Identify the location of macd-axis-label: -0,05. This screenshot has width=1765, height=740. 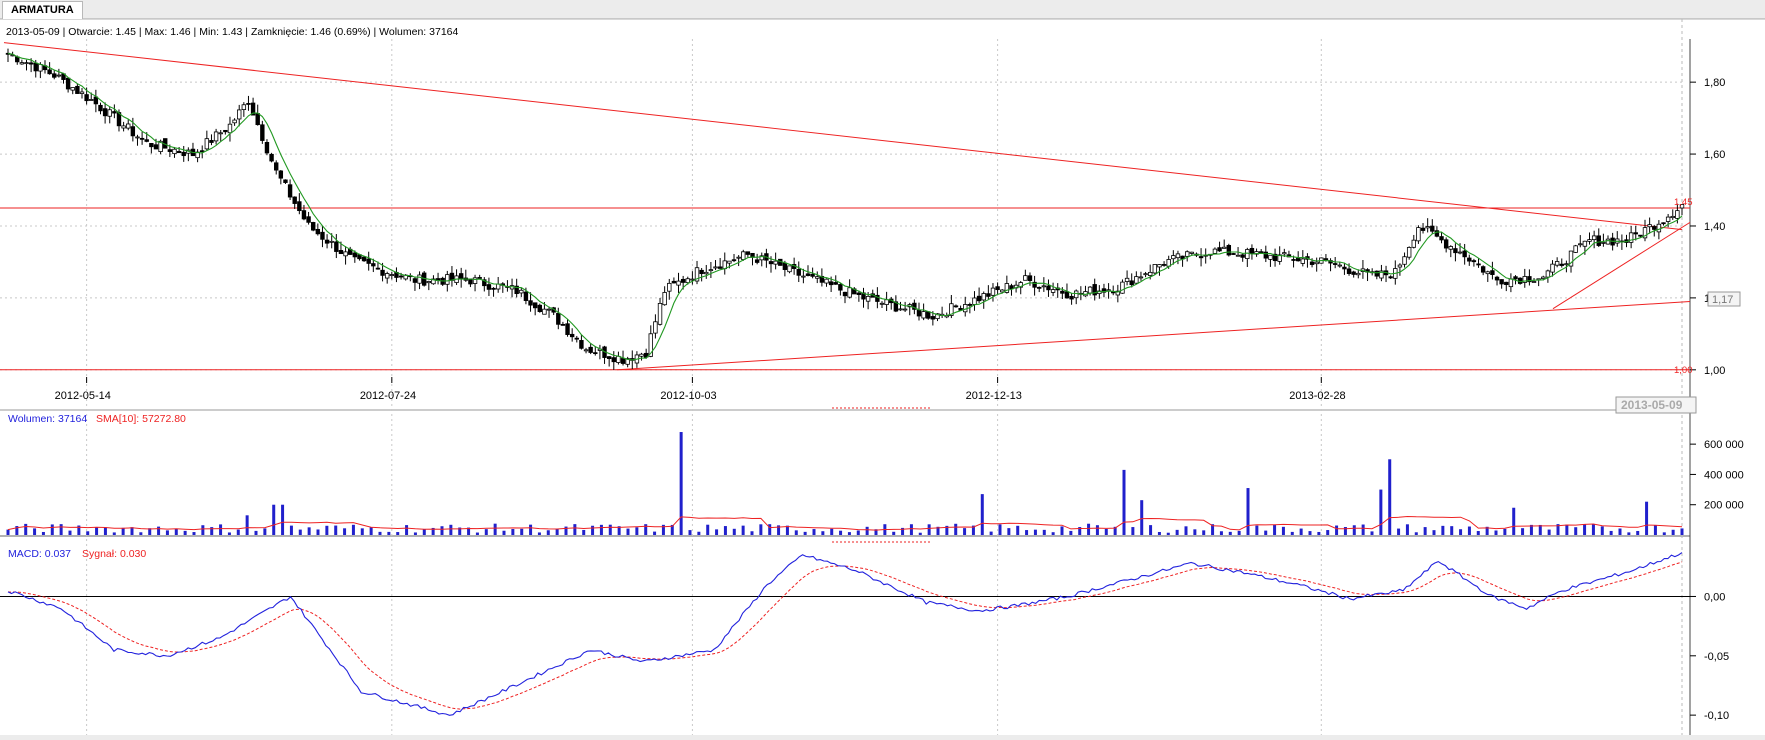
(1716, 657).